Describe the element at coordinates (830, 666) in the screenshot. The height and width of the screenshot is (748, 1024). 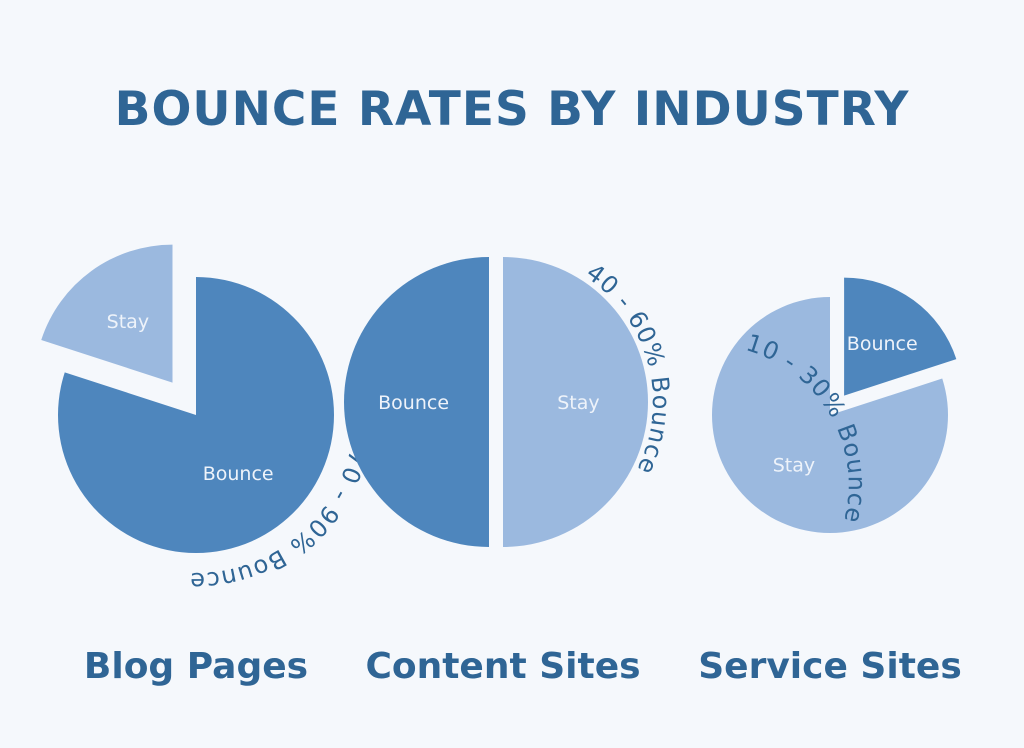
I see `pie-title: Service Sites` at that location.